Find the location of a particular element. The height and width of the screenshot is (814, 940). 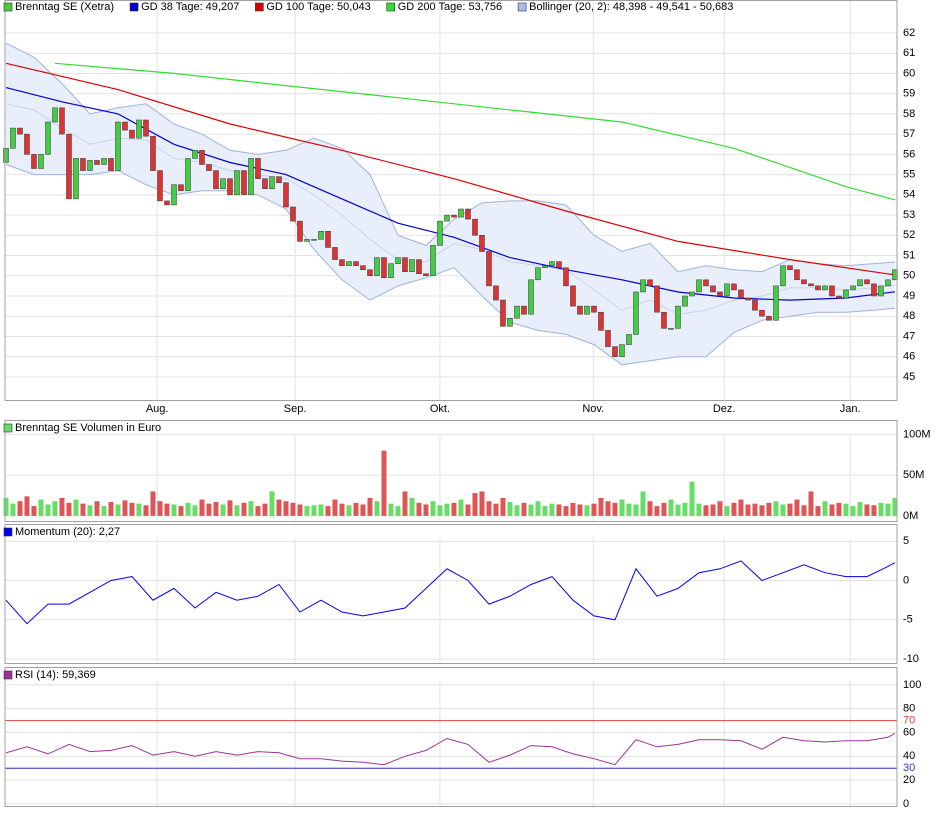

y-tick-label: 53 is located at coordinates (909, 215).